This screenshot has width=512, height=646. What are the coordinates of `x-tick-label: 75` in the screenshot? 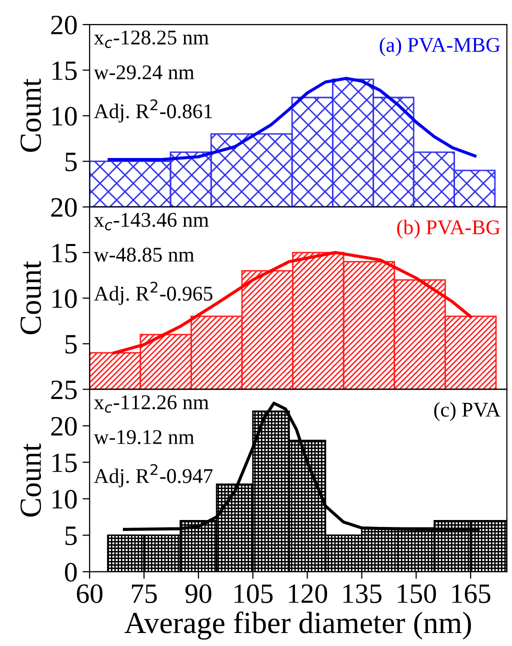 It's located at (144, 594).